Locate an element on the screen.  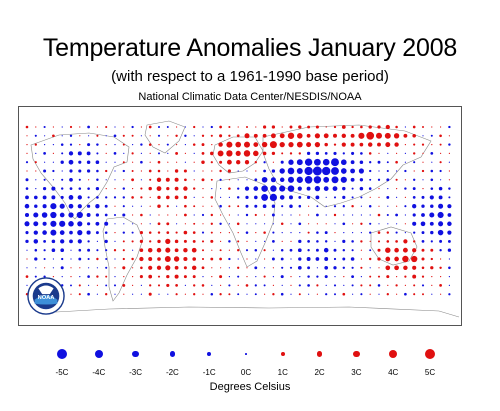
legend-label: 1C is located at coordinates (282, 372).